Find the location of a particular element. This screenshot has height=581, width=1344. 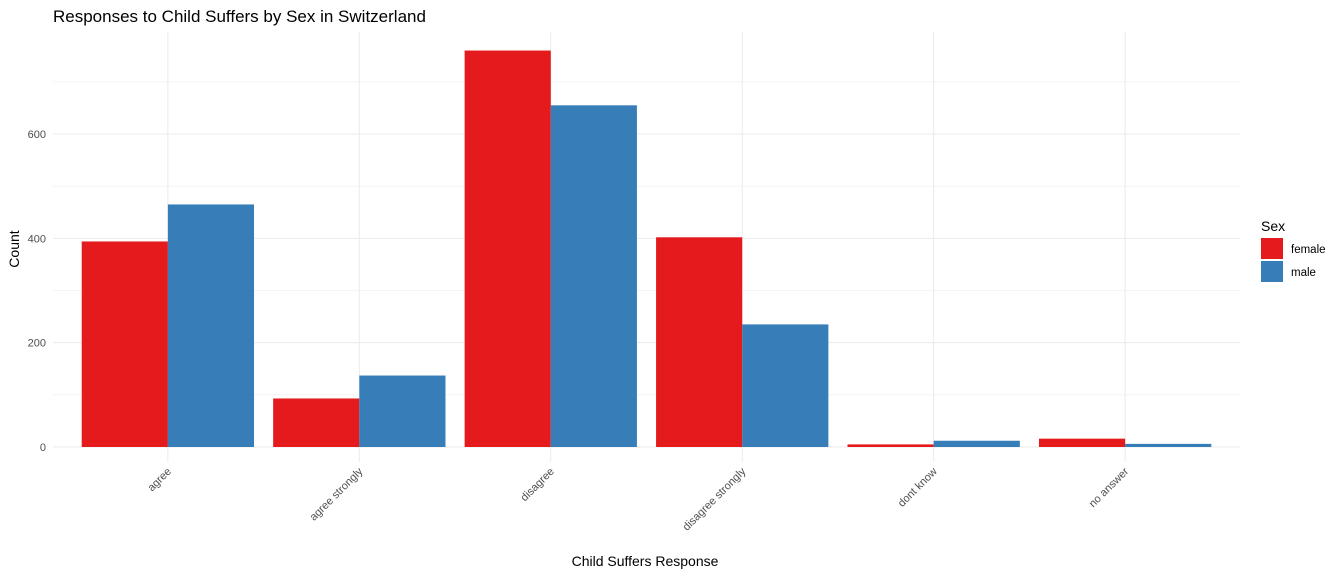

x-tick-label: no answer is located at coordinates (1109, 487).